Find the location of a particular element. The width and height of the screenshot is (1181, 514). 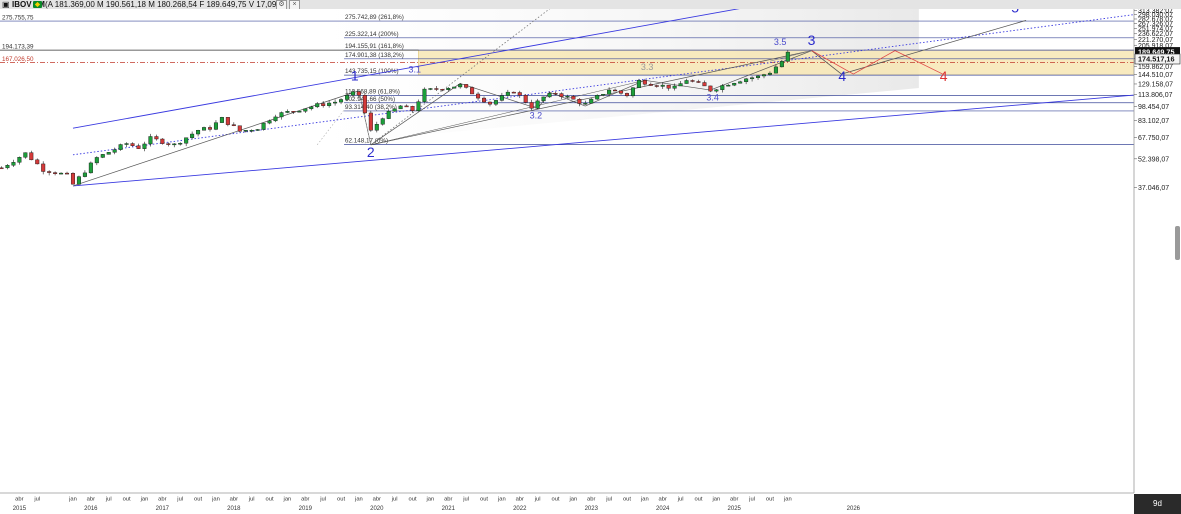

year-tick-label: 2016 is located at coordinates (91, 509).